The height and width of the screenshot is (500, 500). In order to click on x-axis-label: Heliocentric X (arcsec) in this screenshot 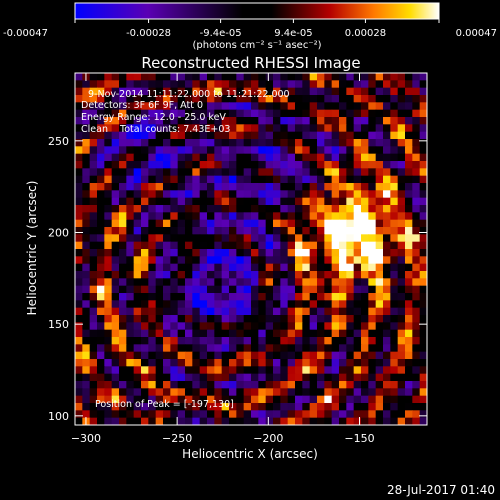, I will do `click(250, 454)`.